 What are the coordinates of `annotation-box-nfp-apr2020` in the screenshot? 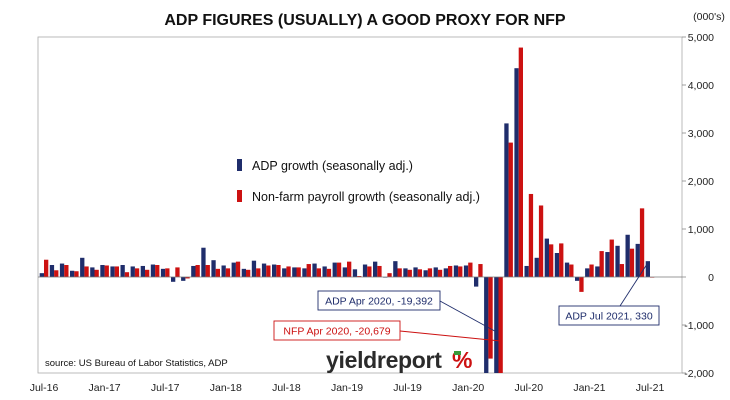 It's located at (337, 330).